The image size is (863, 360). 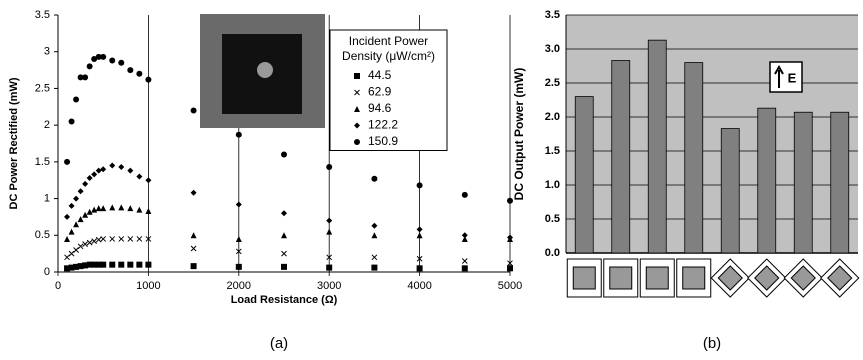 I want to click on y-tick-label: 1.0, so click(x=552, y=185).